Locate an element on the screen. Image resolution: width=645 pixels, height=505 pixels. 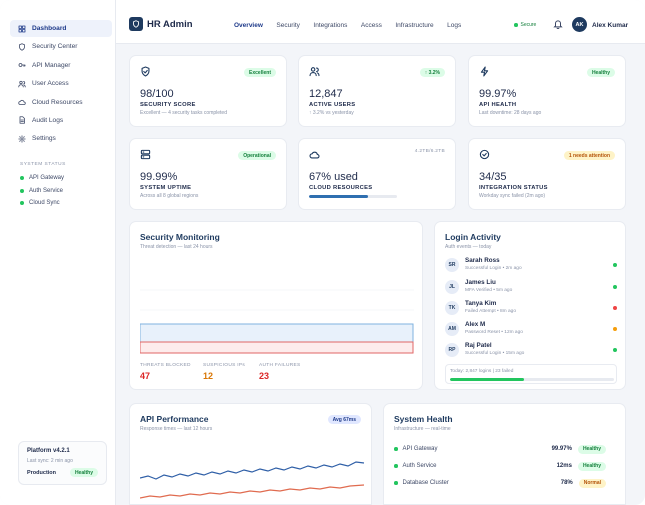
sidebar-item-settings: Settings is located at coordinates (61, 138).